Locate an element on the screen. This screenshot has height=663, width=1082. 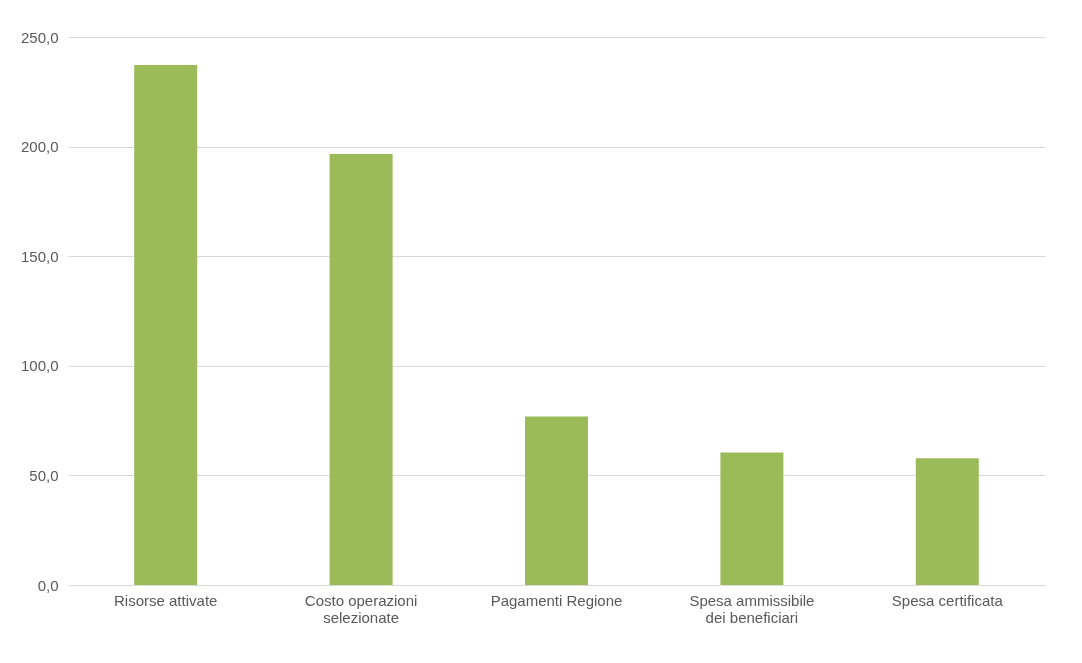
x-tick-label: Risorse attivate is located at coordinates (166, 600).